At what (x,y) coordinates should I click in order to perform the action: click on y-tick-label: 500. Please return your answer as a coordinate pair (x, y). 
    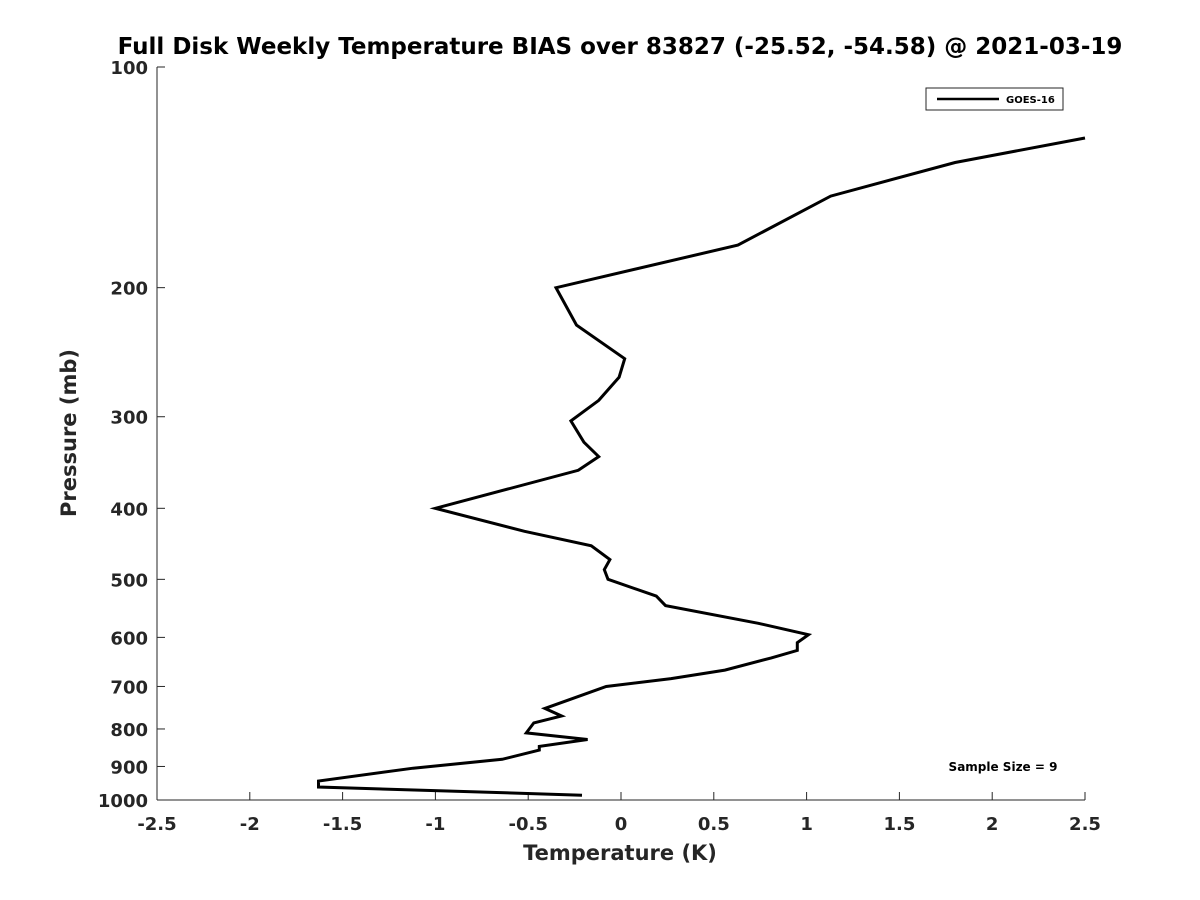
    Looking at the image, I should click on (129, 580).